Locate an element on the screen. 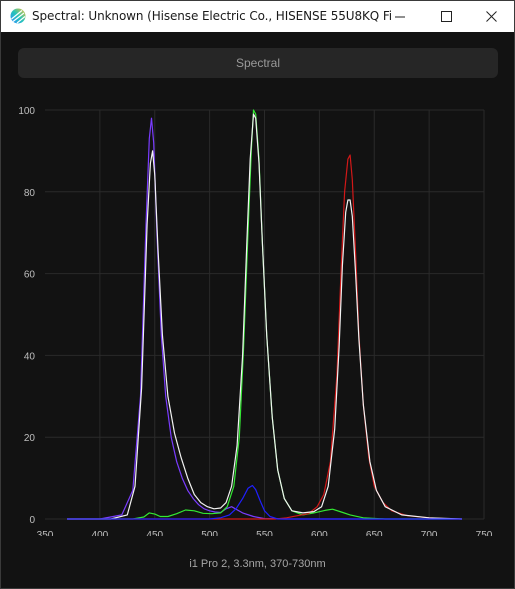  close-button is located at coordinates (491, 16).